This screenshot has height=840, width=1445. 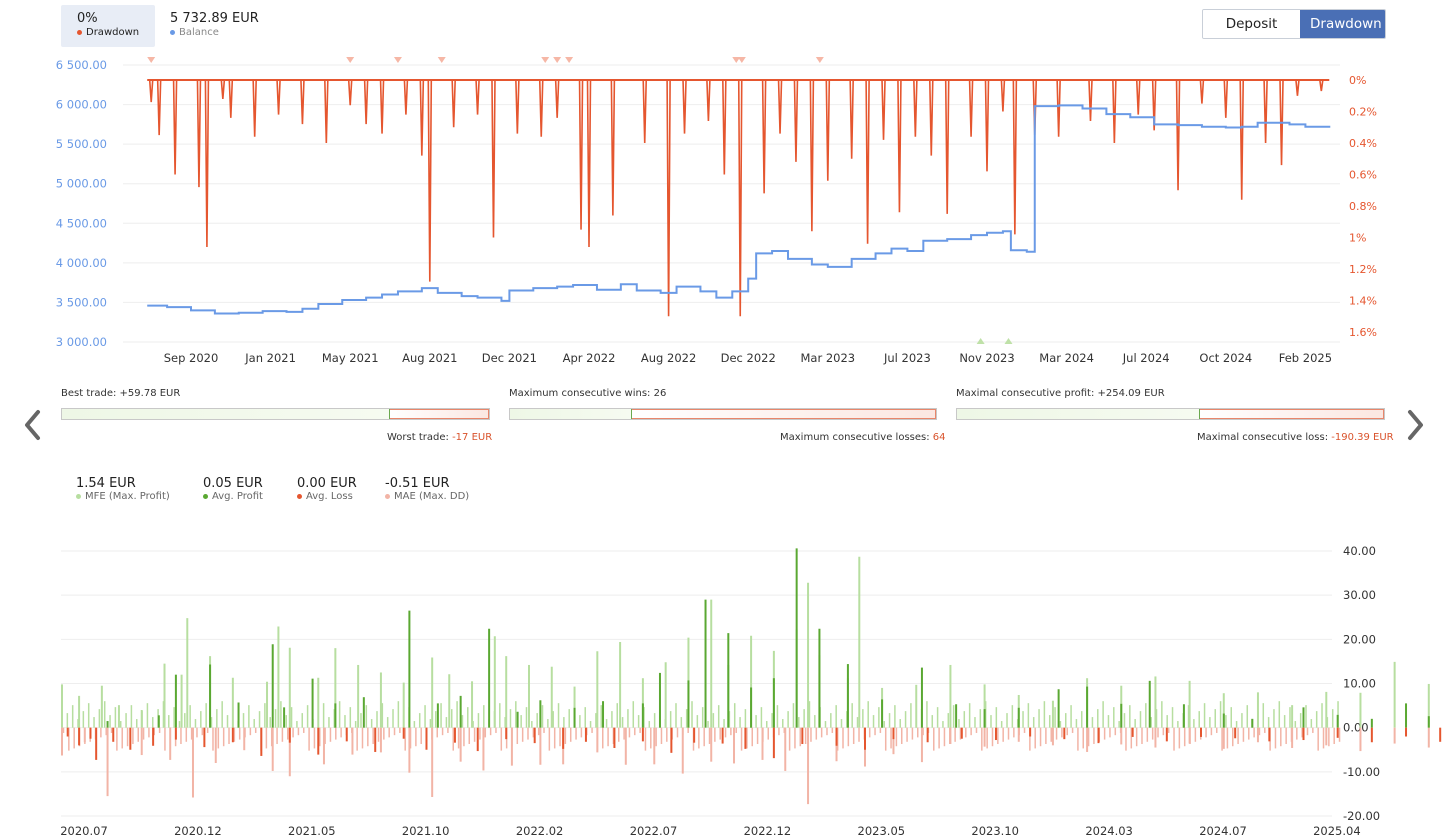 I want to click on x-tick-label: Aug 2022, so click(x=668, y=358).